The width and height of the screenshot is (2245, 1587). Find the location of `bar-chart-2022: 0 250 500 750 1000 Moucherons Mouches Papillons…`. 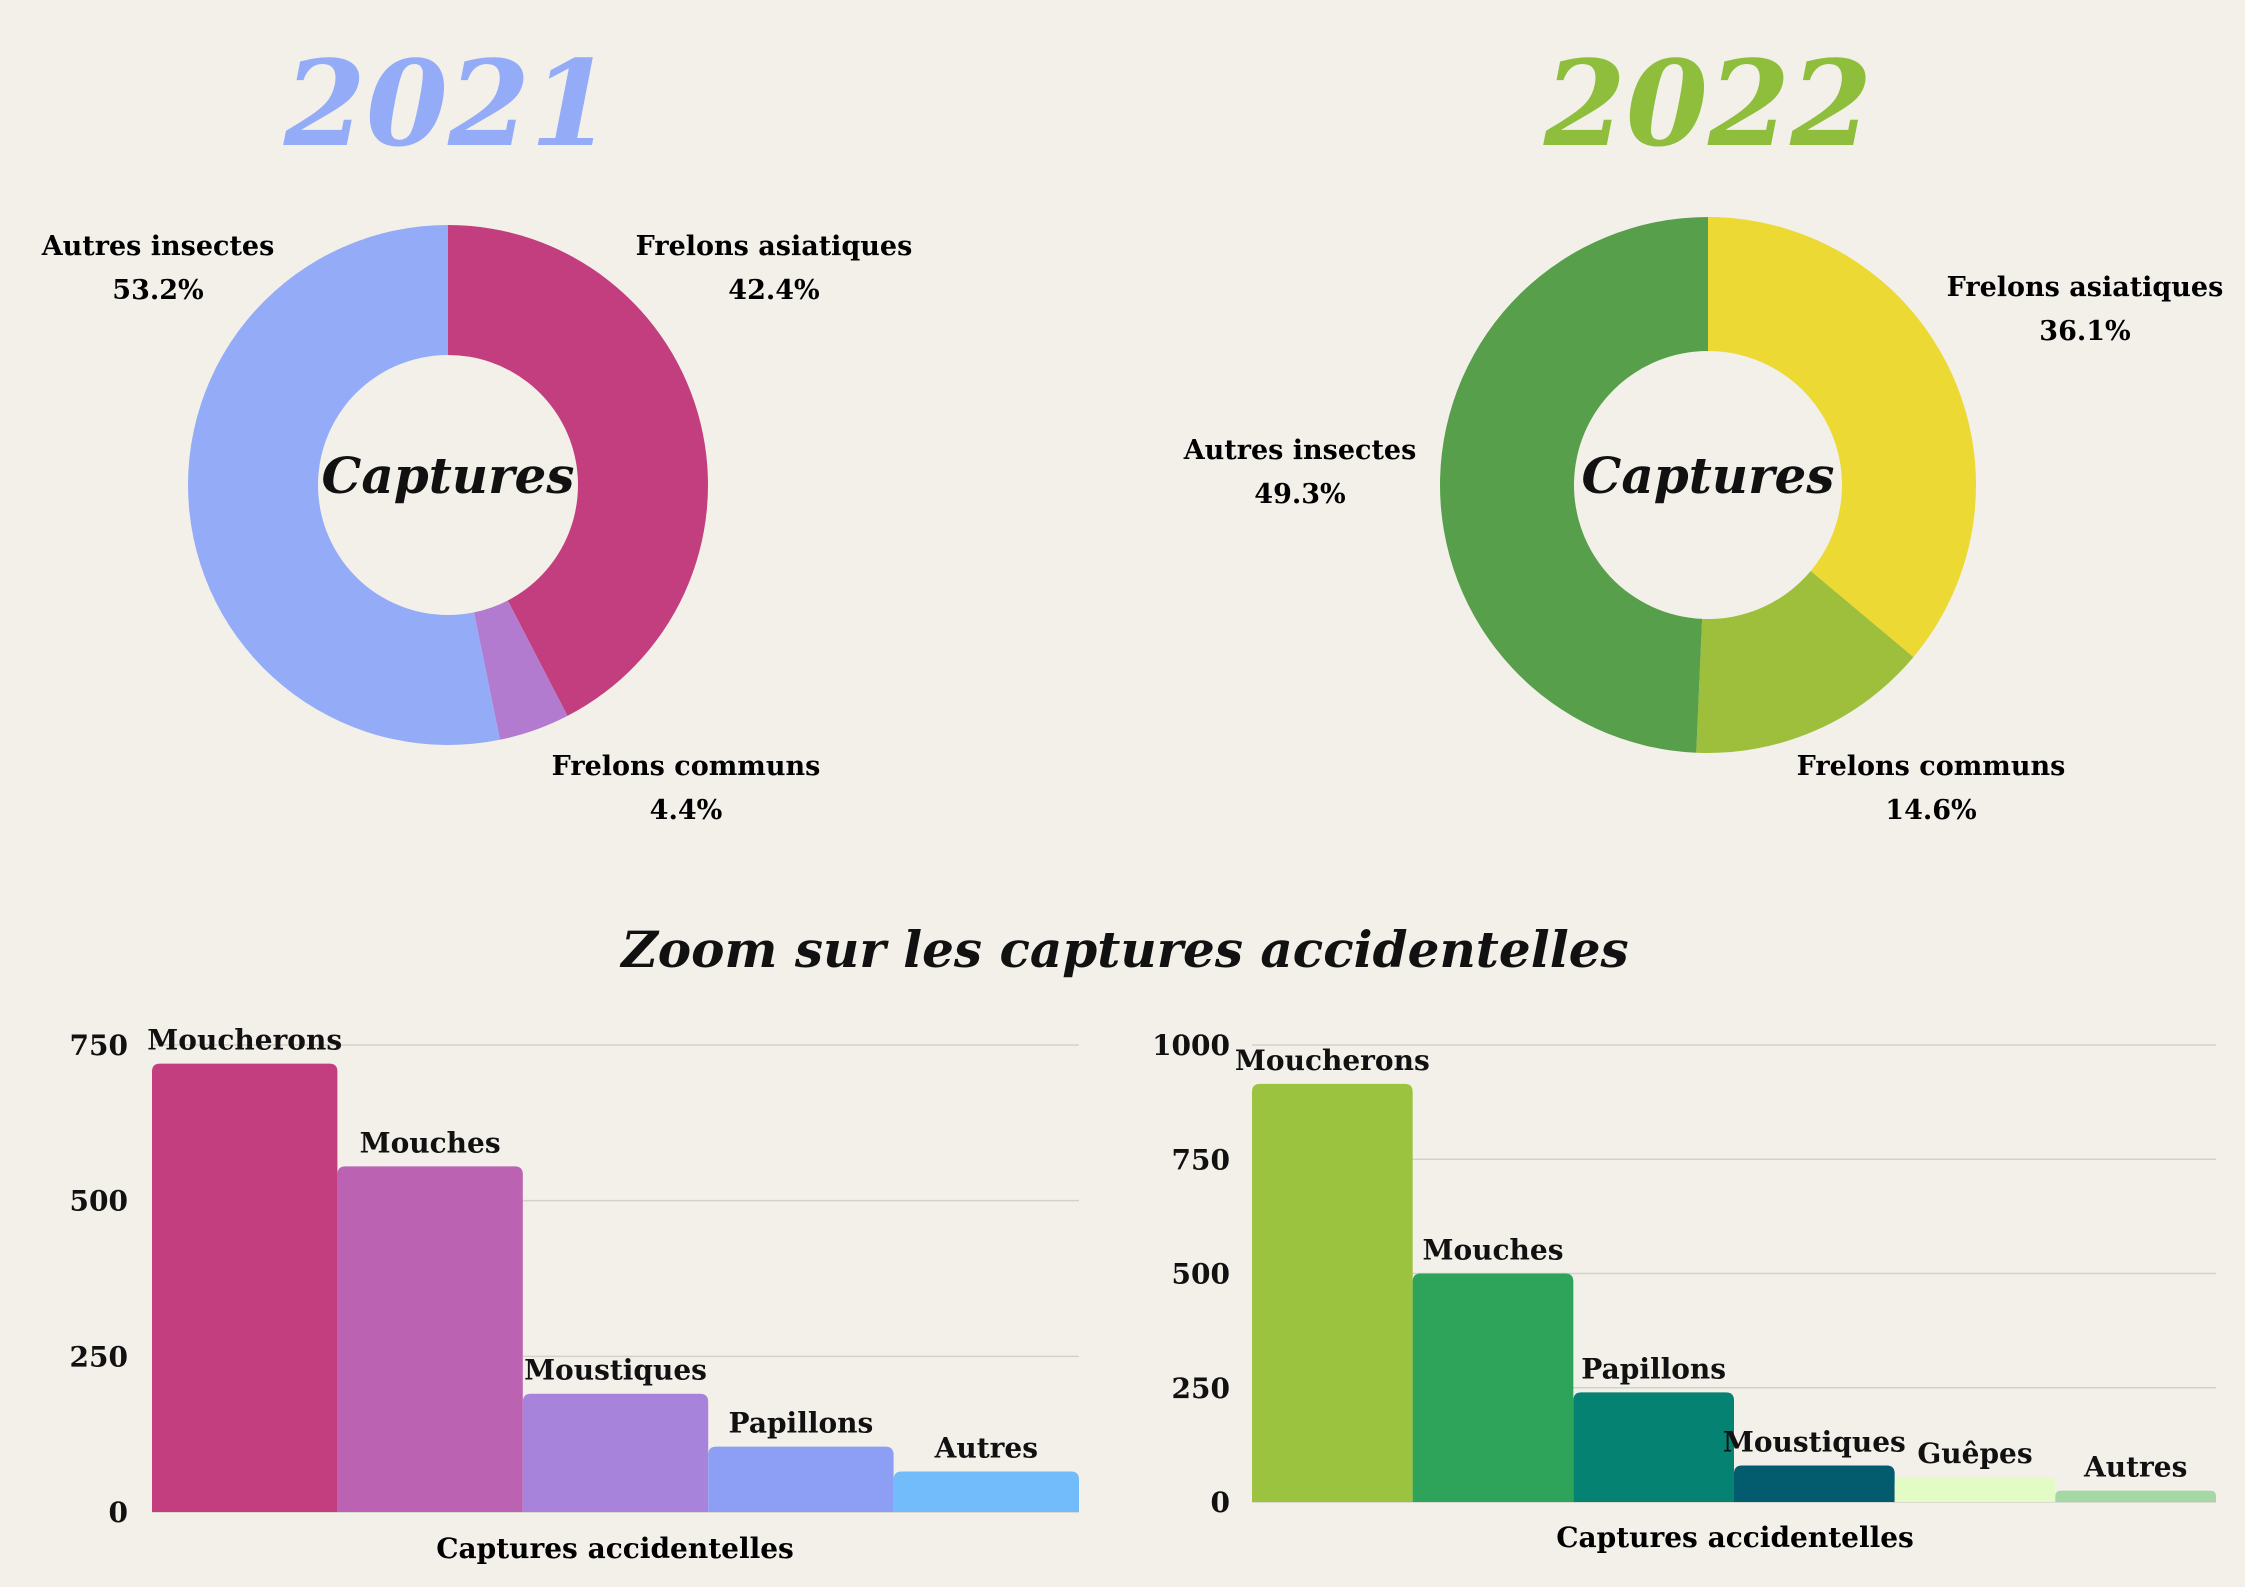

bar-chart-2022: 0 250 500 750 1000 Moucherons Mouches Papillons… is located at coordinates (1684, 1274).